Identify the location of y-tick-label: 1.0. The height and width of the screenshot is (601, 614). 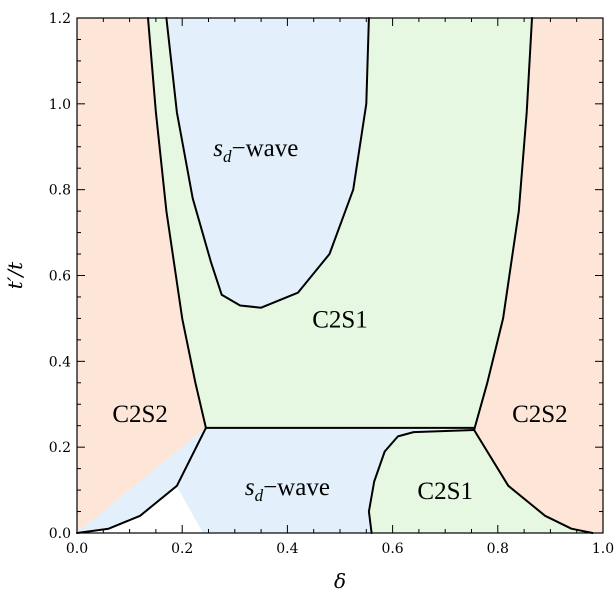
(60, 105).